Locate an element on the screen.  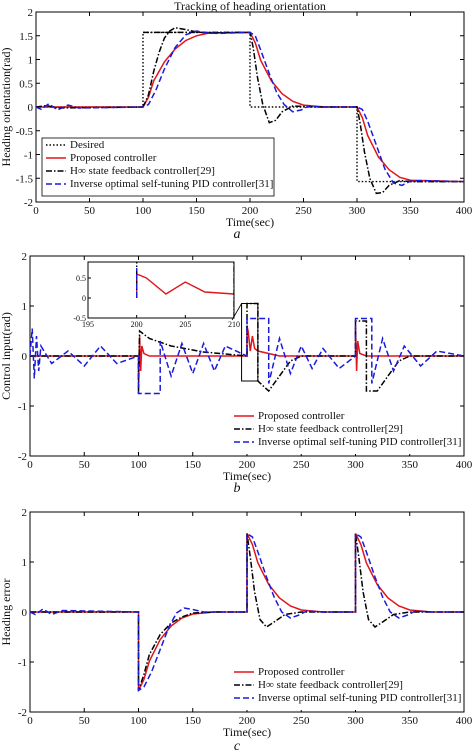
y-tick-label: 0.5 is located at coordinates (26, 84).